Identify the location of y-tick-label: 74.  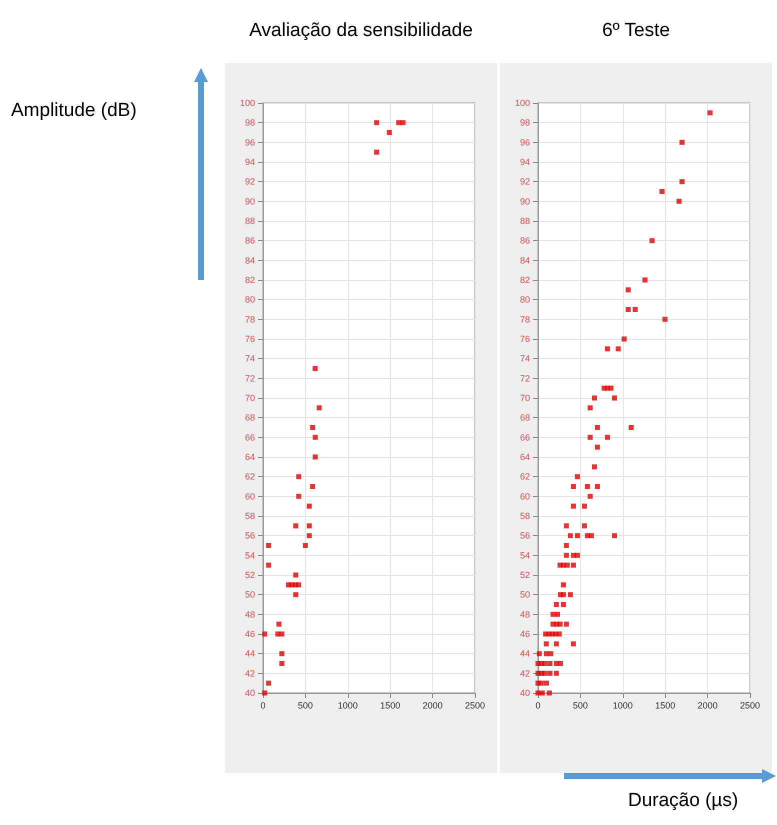
(525, 359).